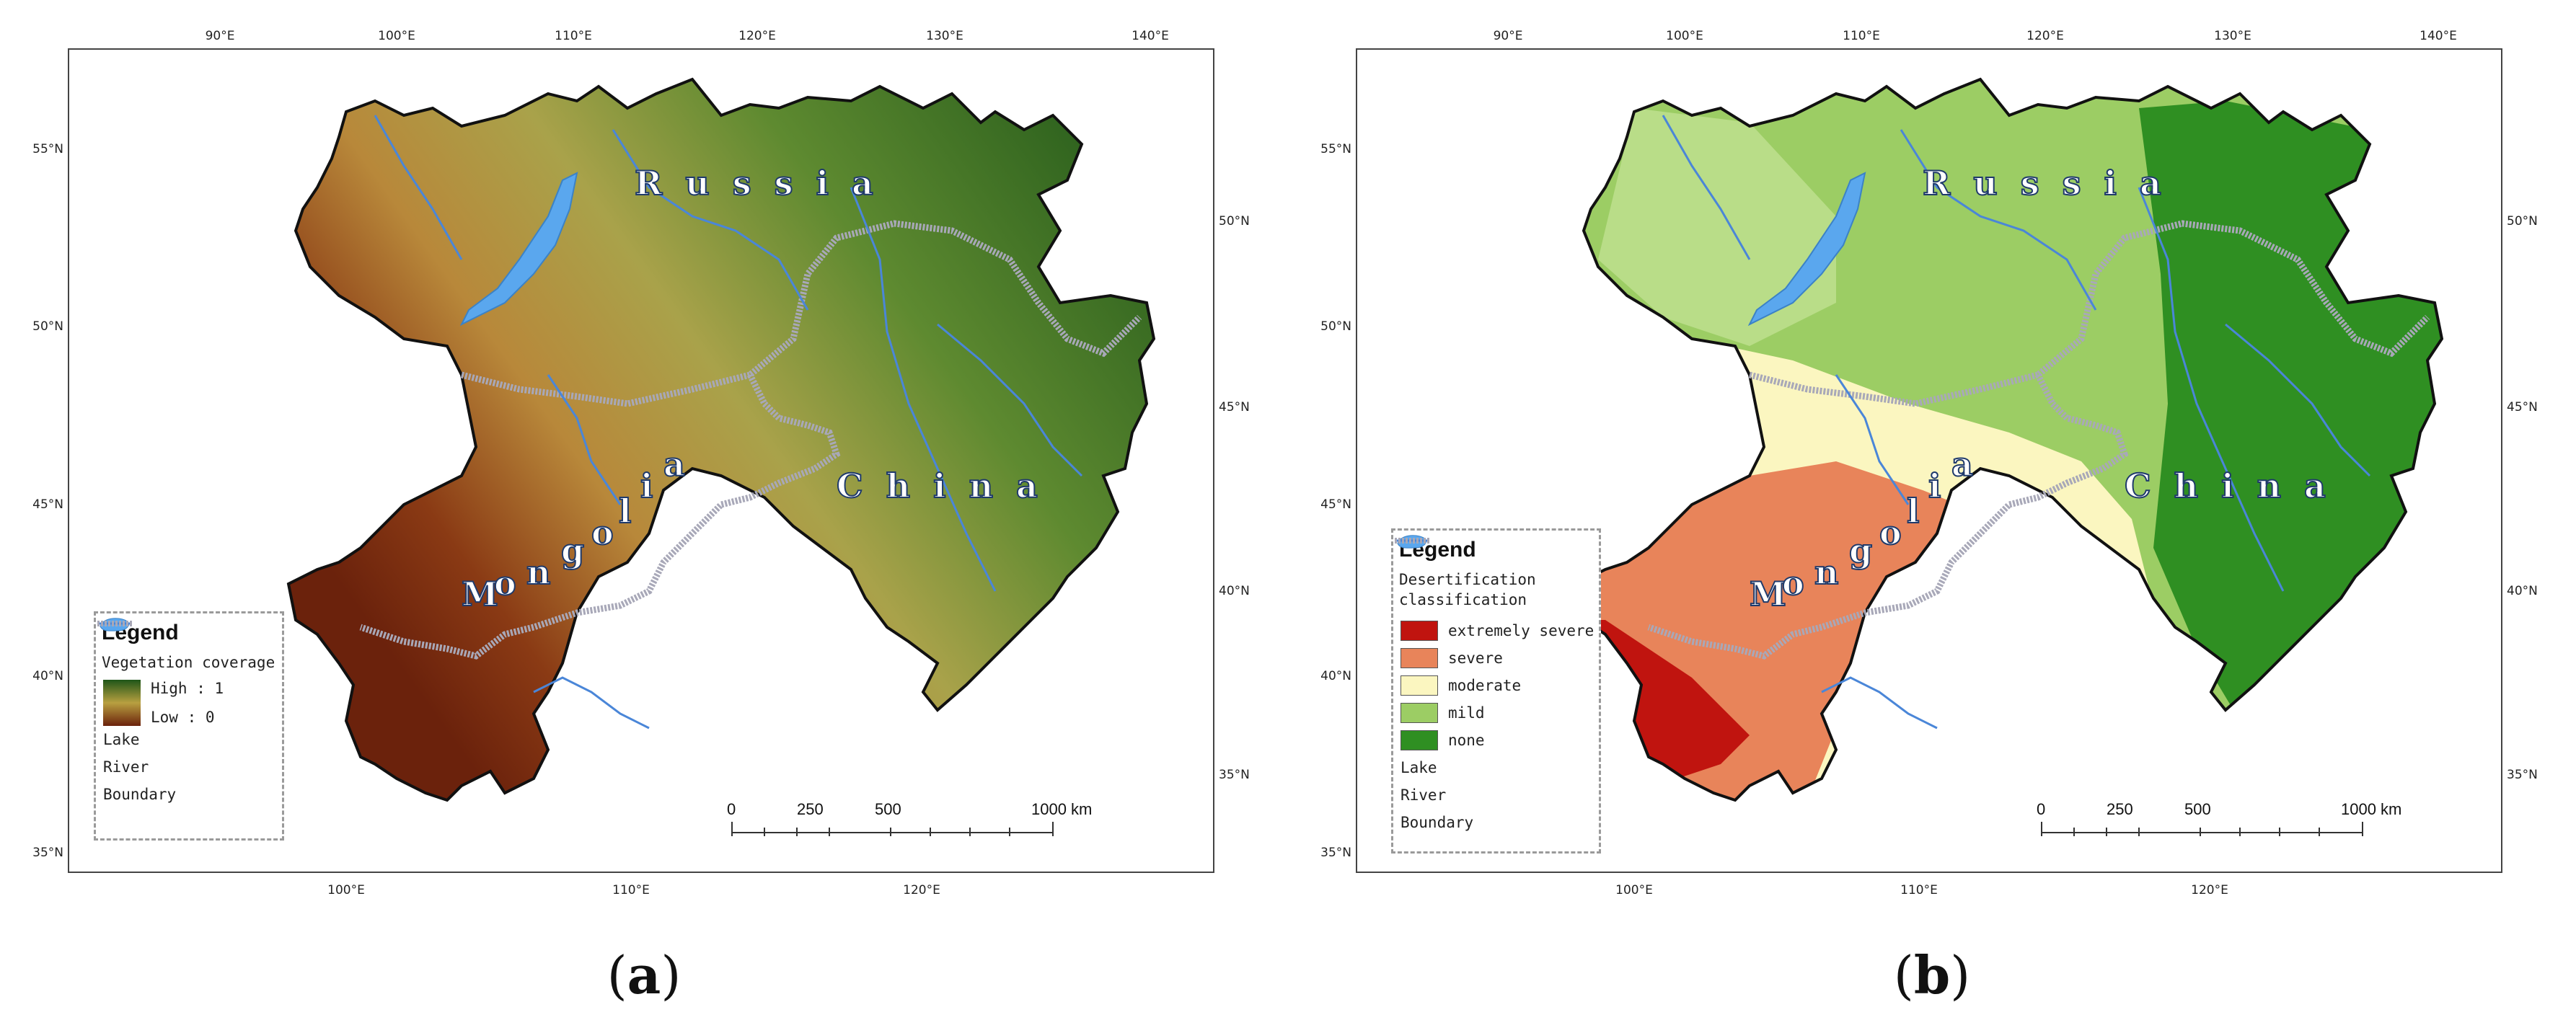  Describe the element at coordinates (1335, 504) in the screenshot. I see `left-tick: 45°N` at that location.